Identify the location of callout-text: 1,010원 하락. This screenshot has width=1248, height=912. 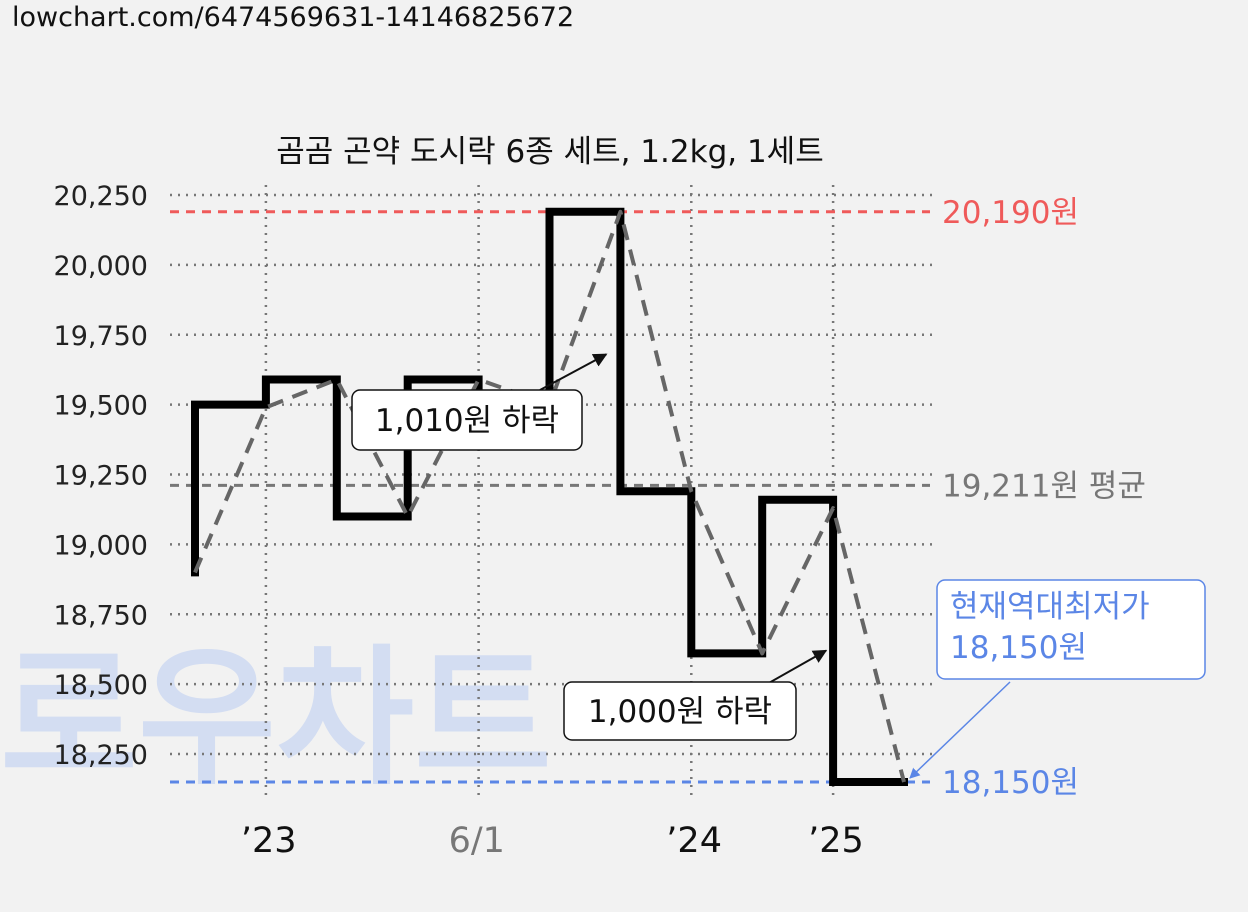
(467, 421).